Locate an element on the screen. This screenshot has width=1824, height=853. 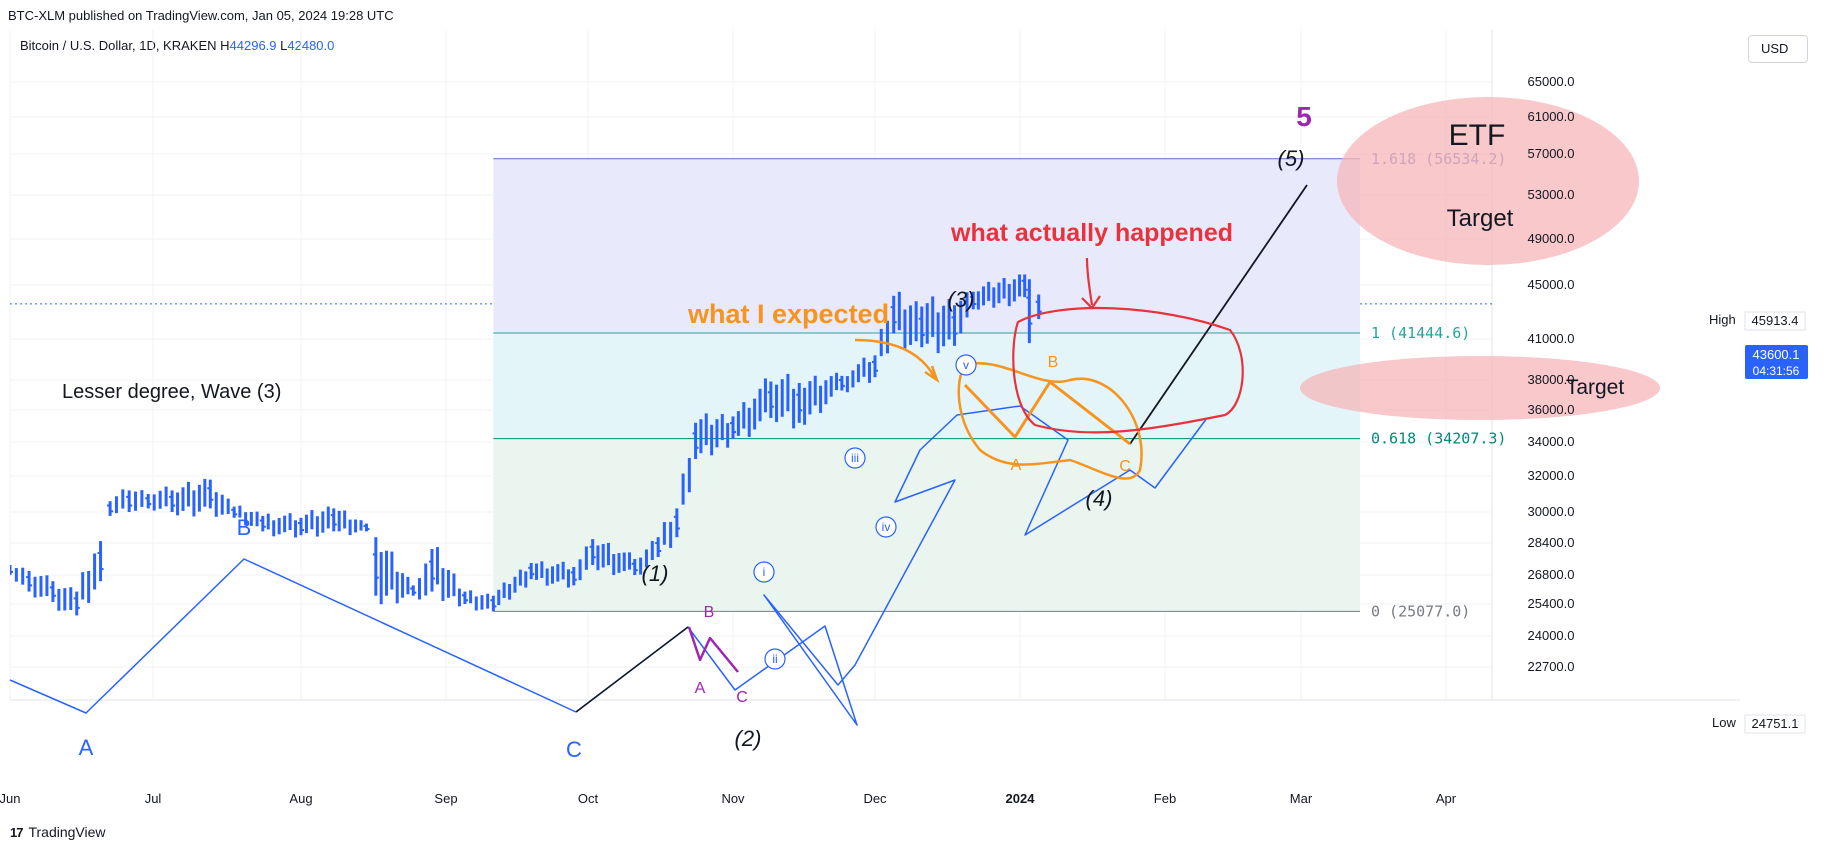
wave-5-major-label: 5 is located at coordinates (1304, 116).